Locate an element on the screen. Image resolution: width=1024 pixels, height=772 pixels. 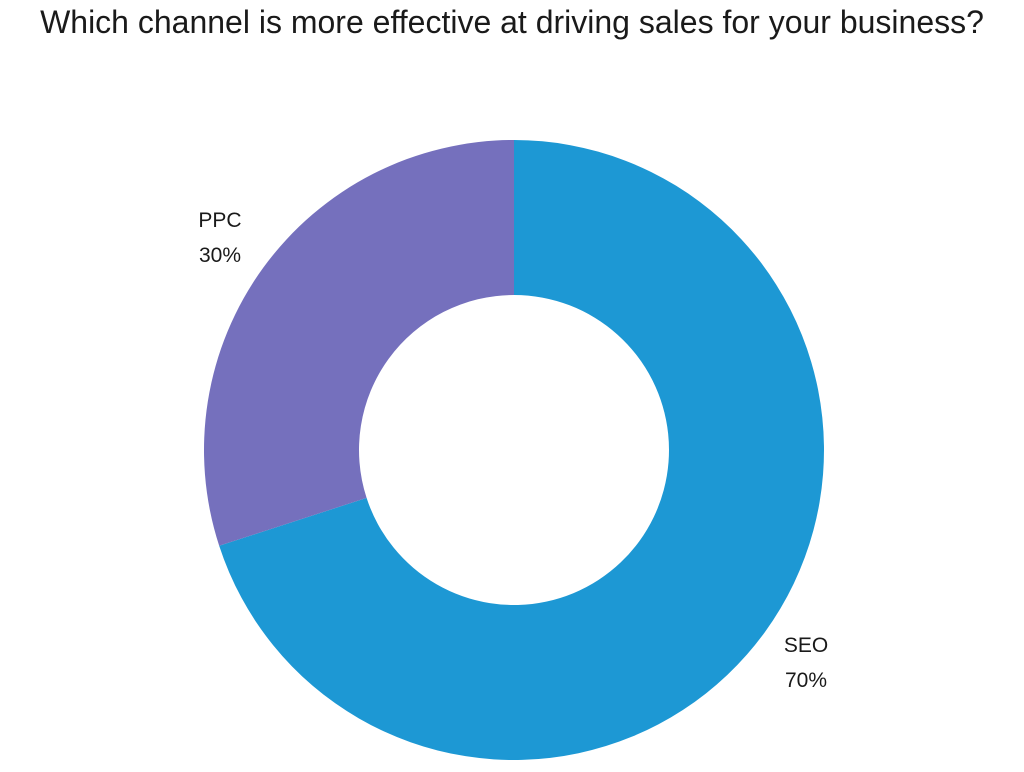
slice-label-ppc: PPC is located at coordinates (219, 220).